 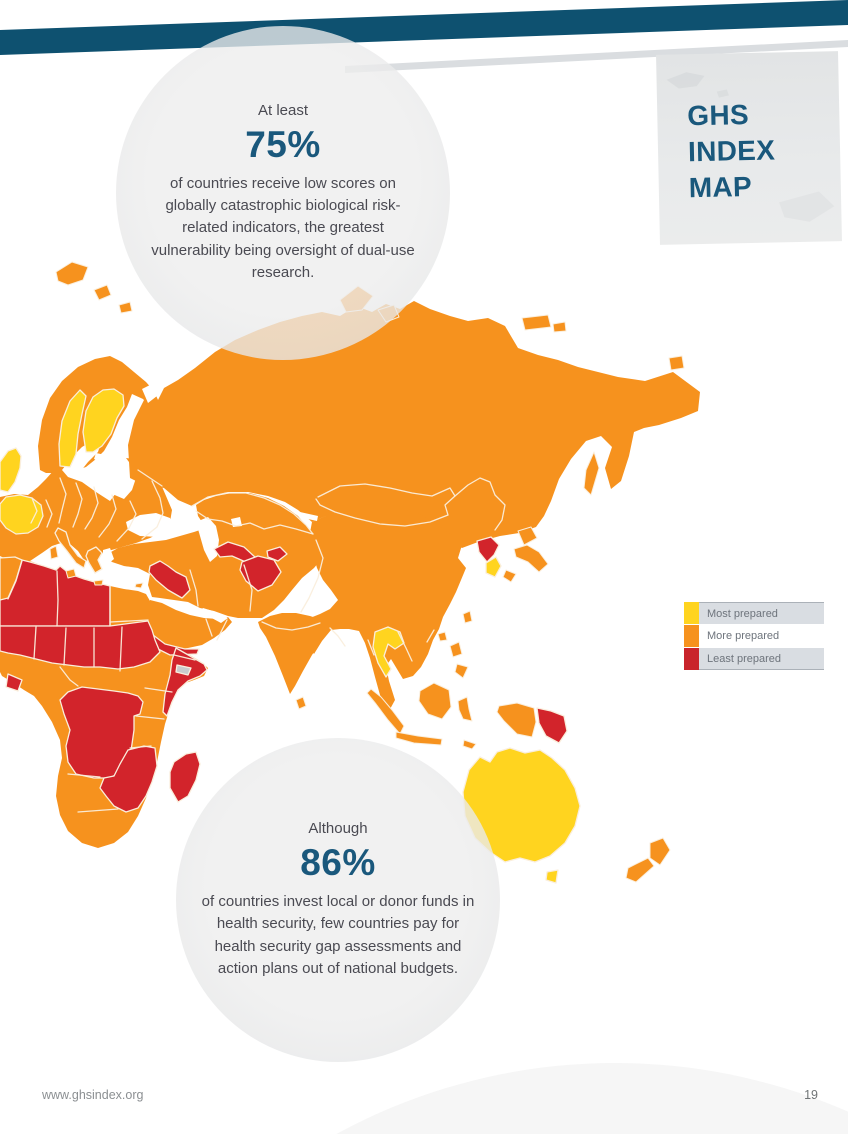 What do you see at coordinates (236, 522) in the screenshot?
I see `aral-sea` at bounding box center [236, 522].